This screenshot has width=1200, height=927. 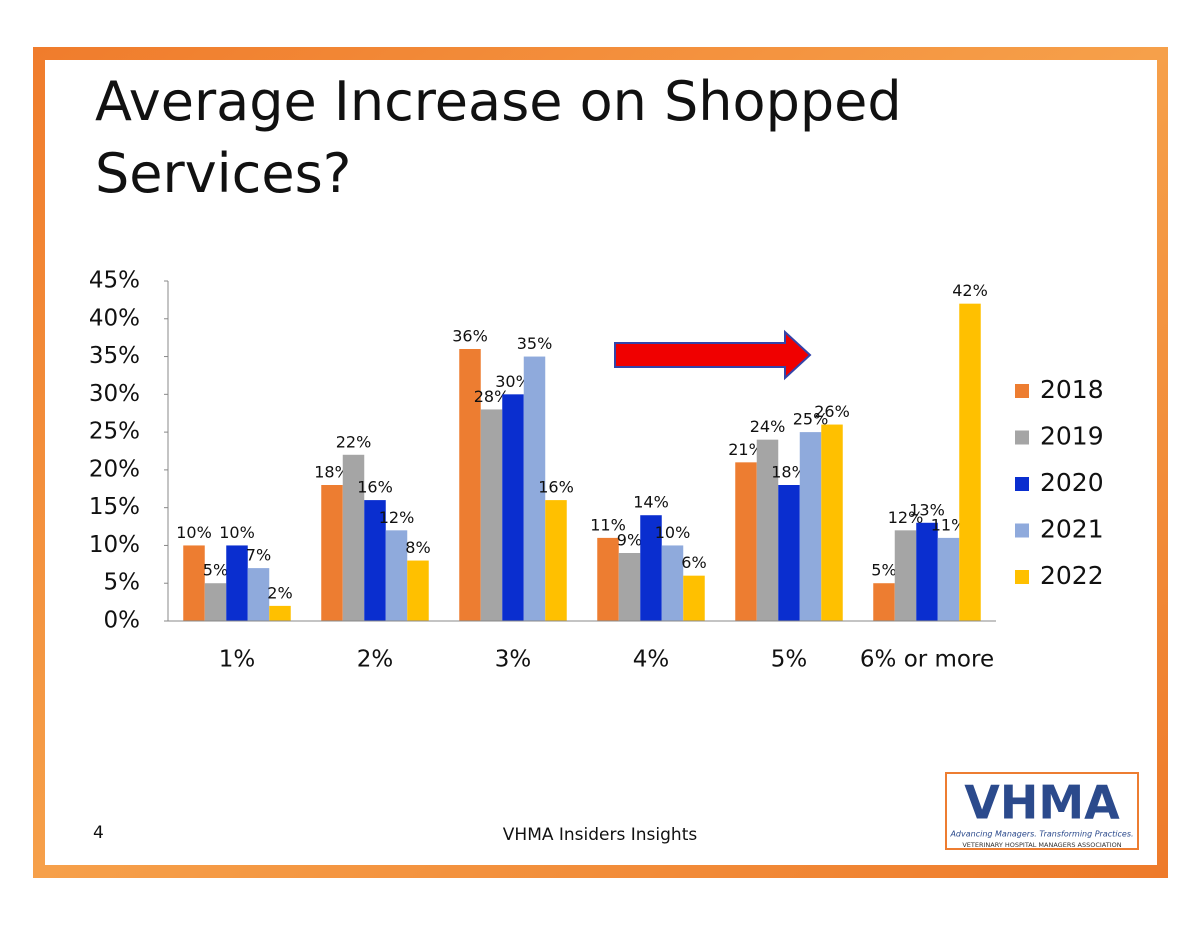 What do you see at coordinates (258, 555) in the screenshot?
I see `data-label: 7%` at bounding box center [258, 555].